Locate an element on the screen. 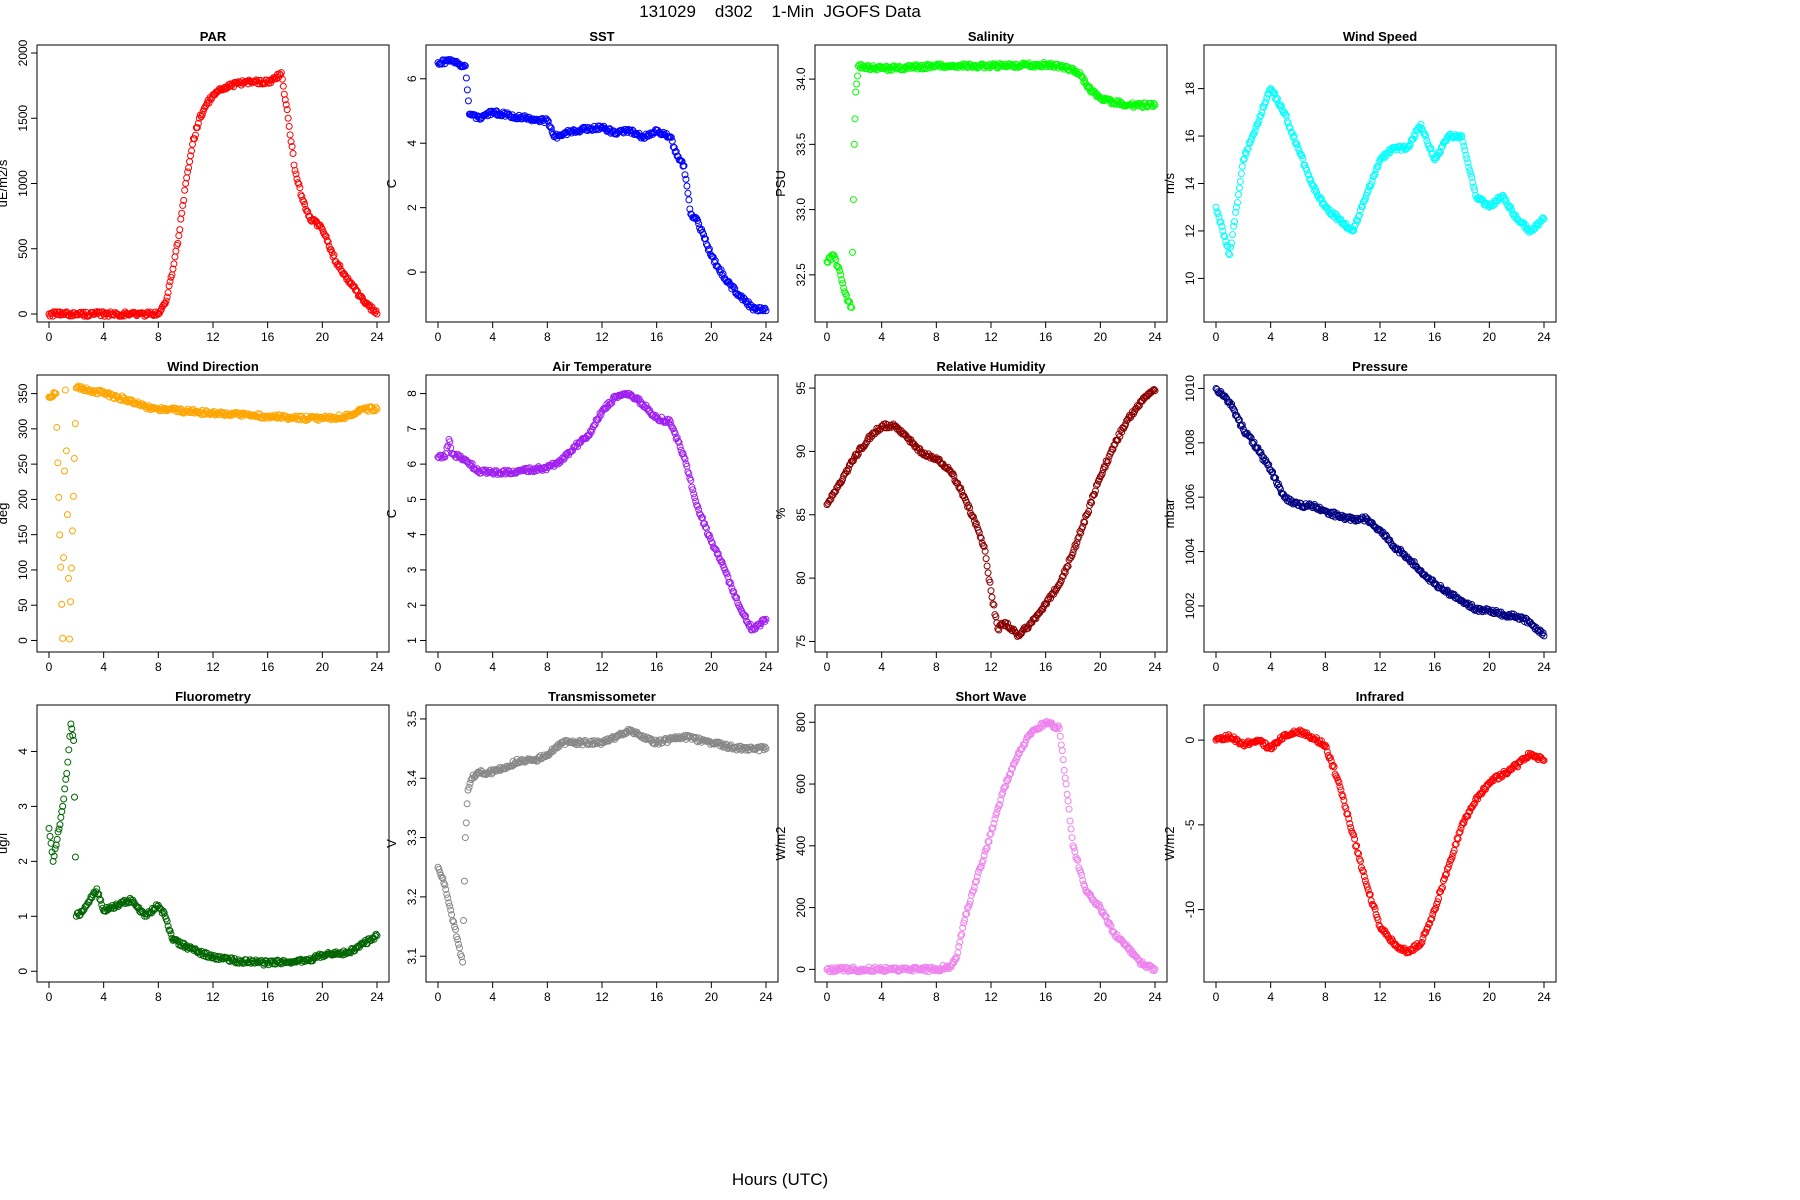  y-axis-label: W/m2 is located at coordinates (1169, 844).